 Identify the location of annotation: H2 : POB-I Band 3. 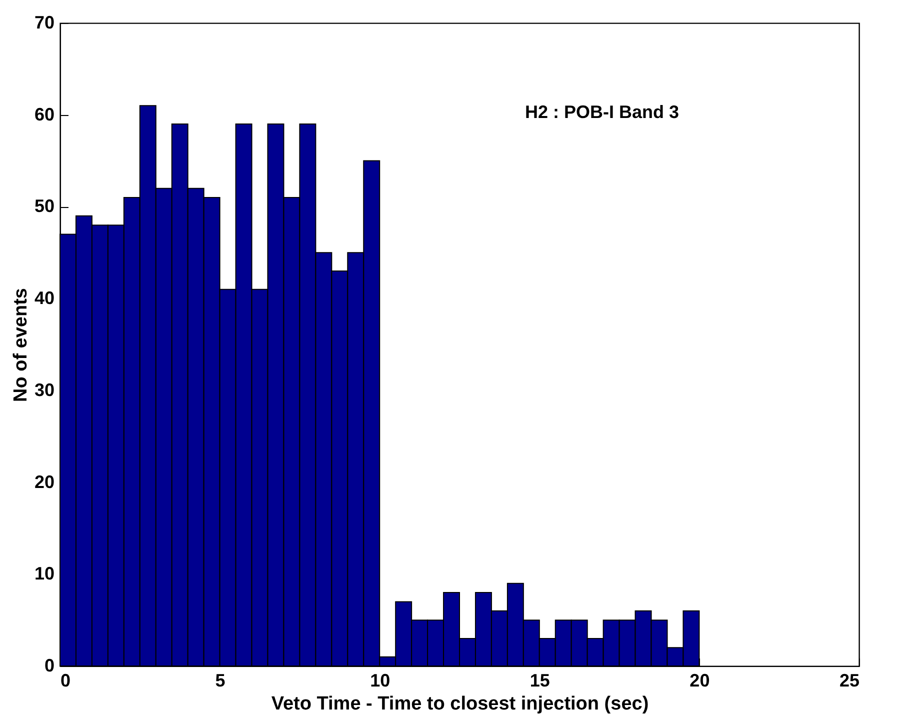
(602, 112).